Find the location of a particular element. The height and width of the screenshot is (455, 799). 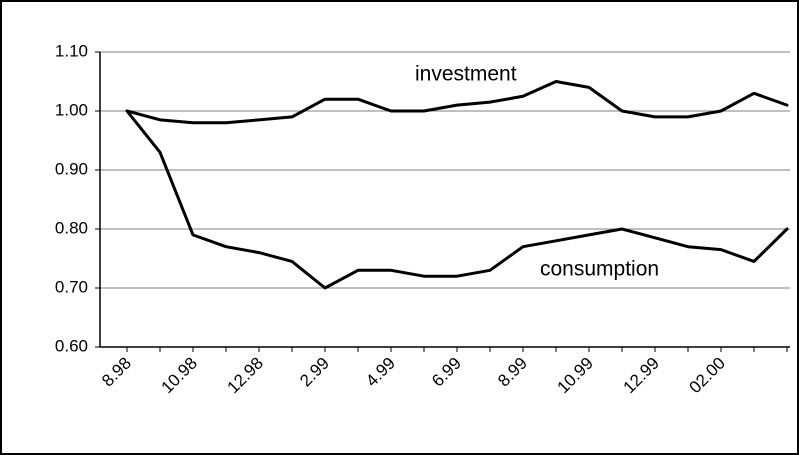

y-tick-label: 0.80 is located at coordinates (71, 227).